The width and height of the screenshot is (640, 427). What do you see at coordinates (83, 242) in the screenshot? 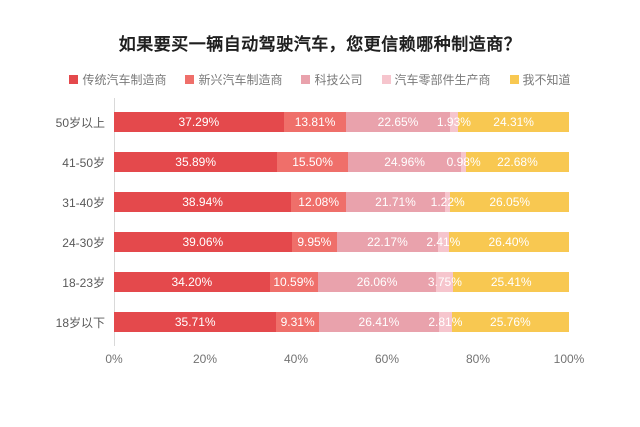
I see `category-label: 24-30岁` at bounding box center [83, 242].